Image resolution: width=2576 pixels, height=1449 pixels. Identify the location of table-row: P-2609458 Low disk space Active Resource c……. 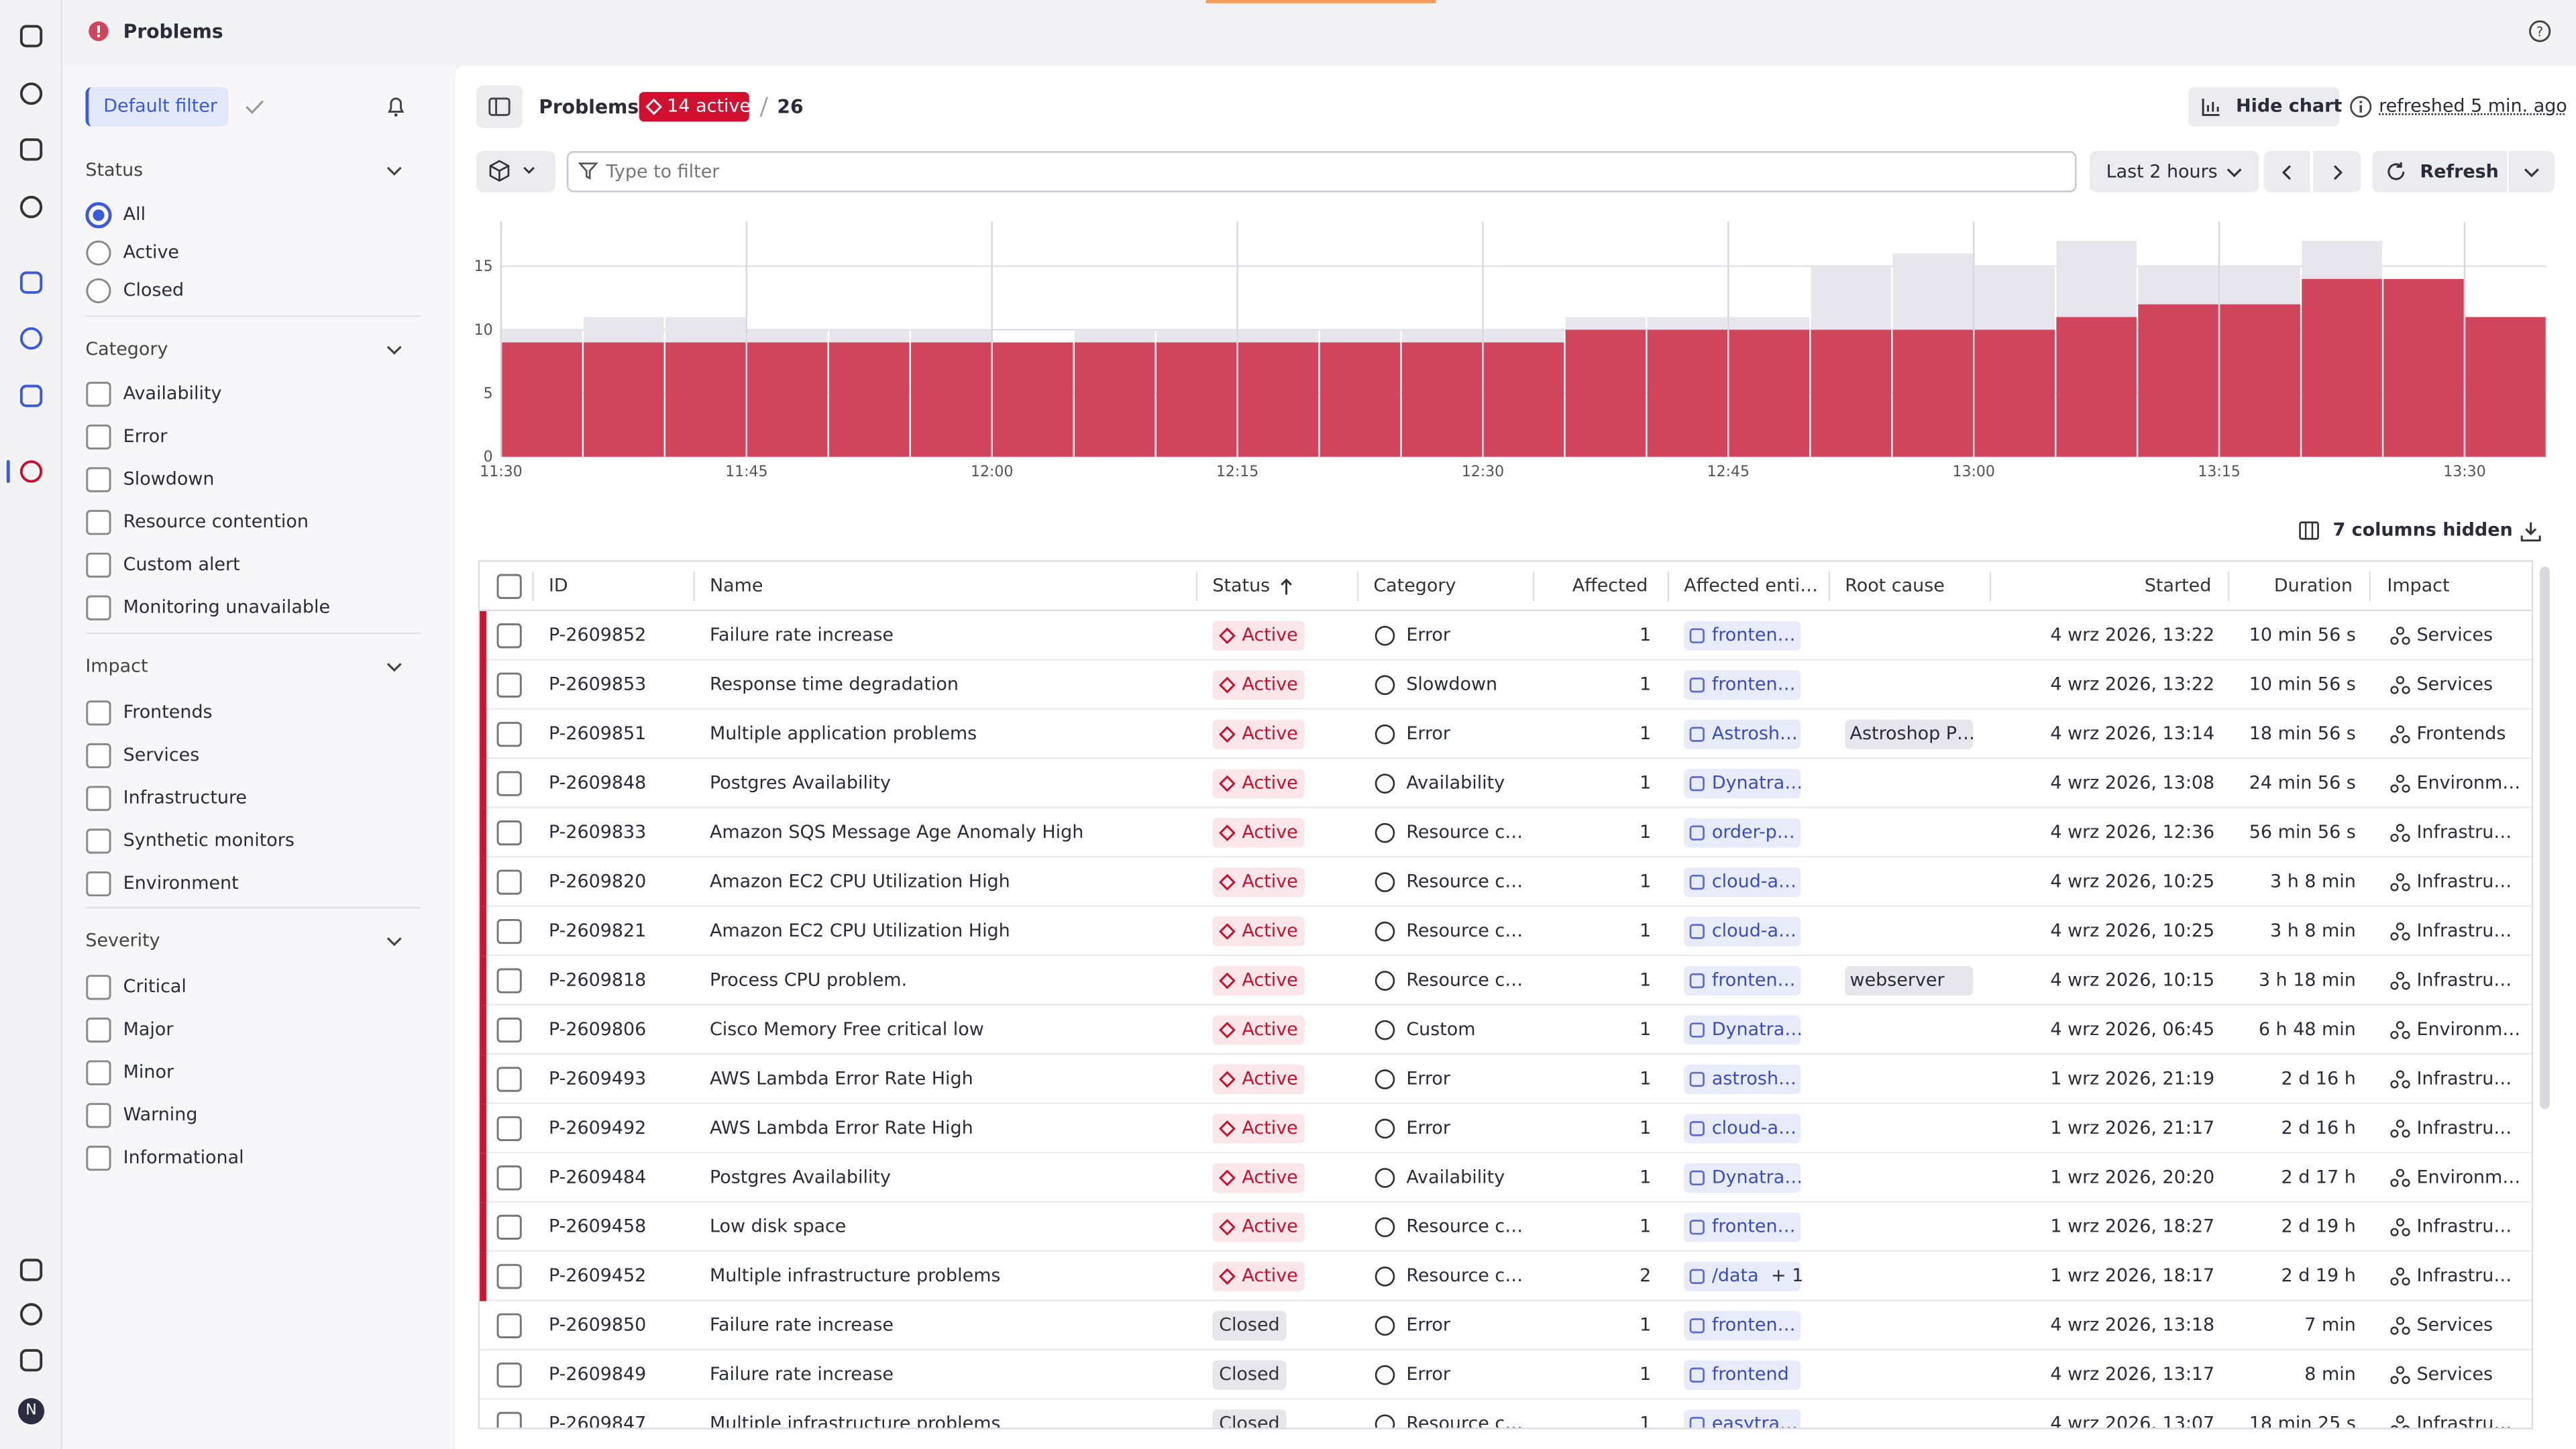
(1506, 1227).